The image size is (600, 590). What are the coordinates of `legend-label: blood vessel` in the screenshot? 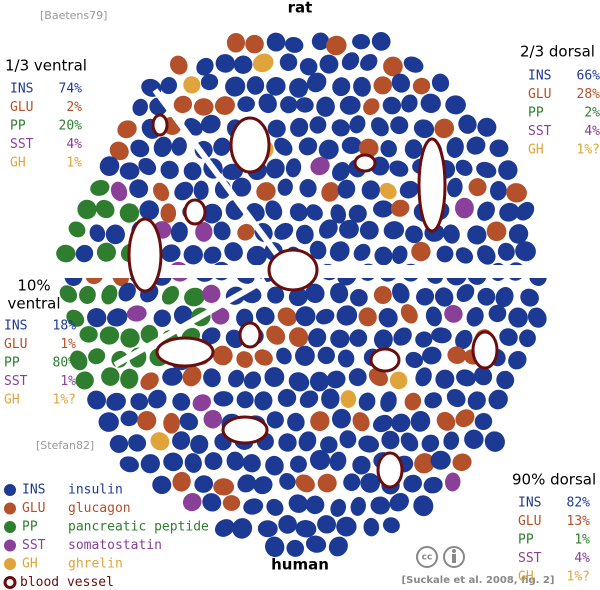 It's located at (67, 582).